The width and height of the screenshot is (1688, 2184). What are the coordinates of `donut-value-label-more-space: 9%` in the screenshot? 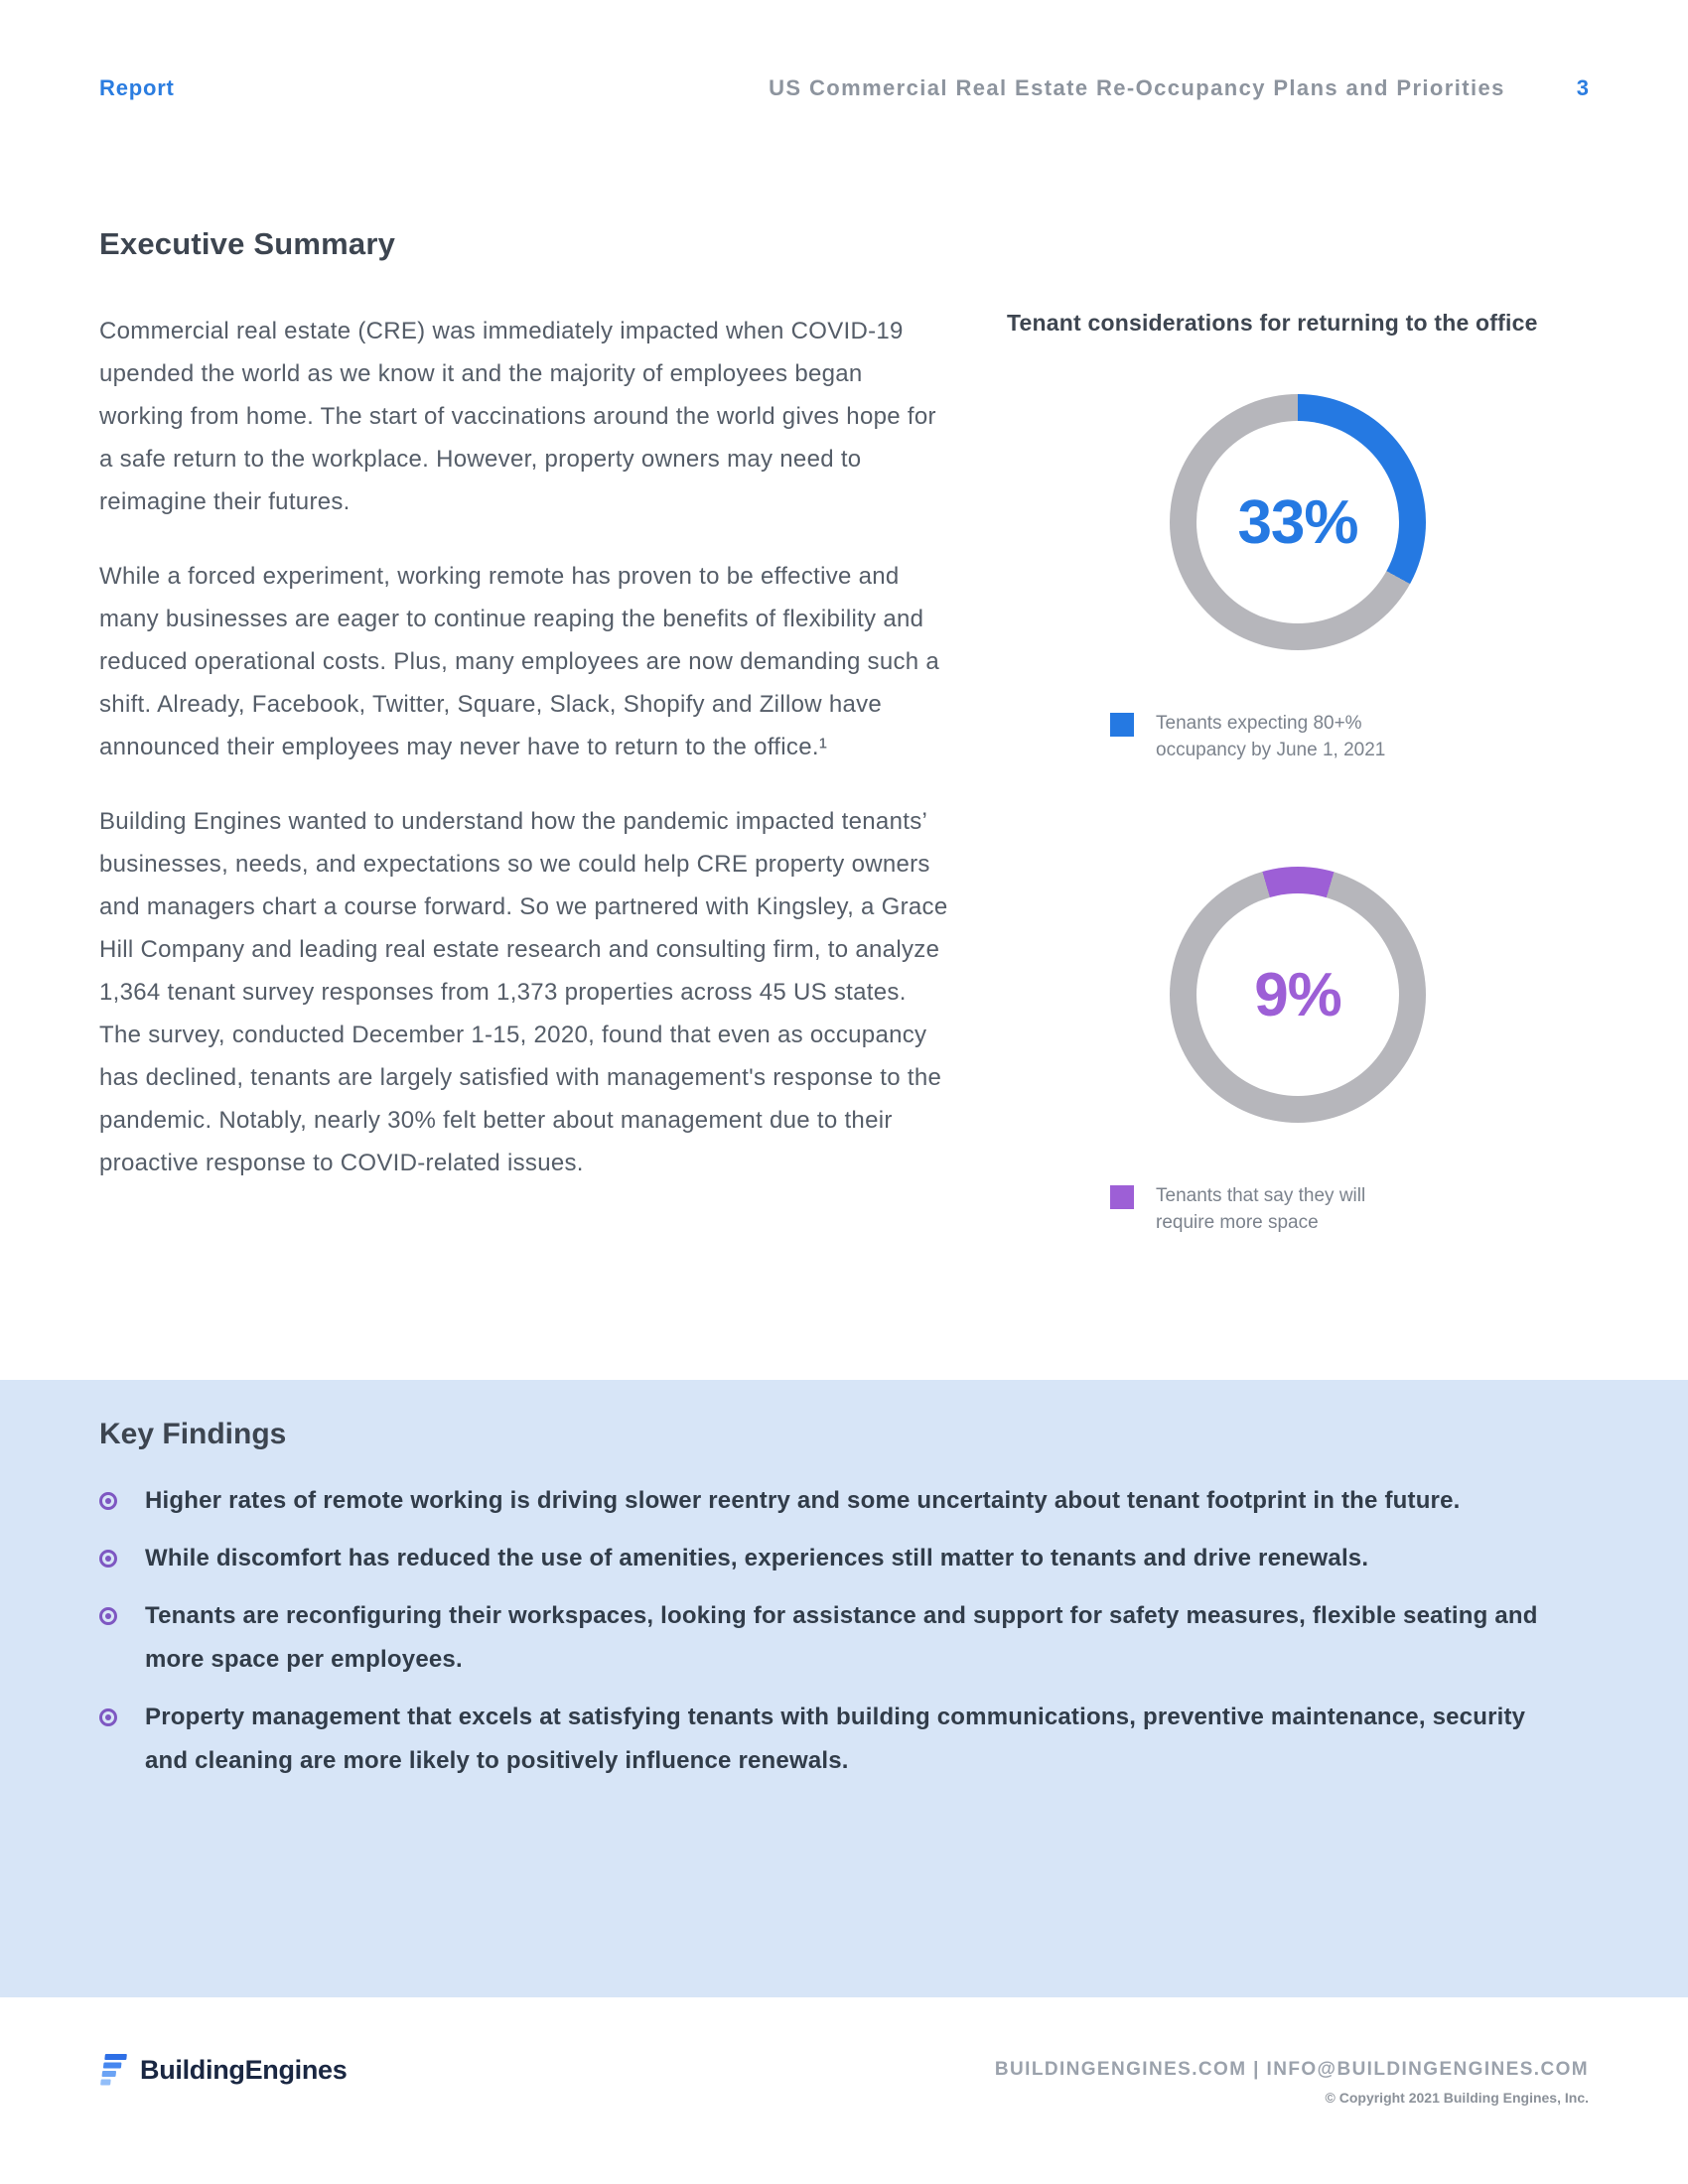 It's located at (1298, 994).